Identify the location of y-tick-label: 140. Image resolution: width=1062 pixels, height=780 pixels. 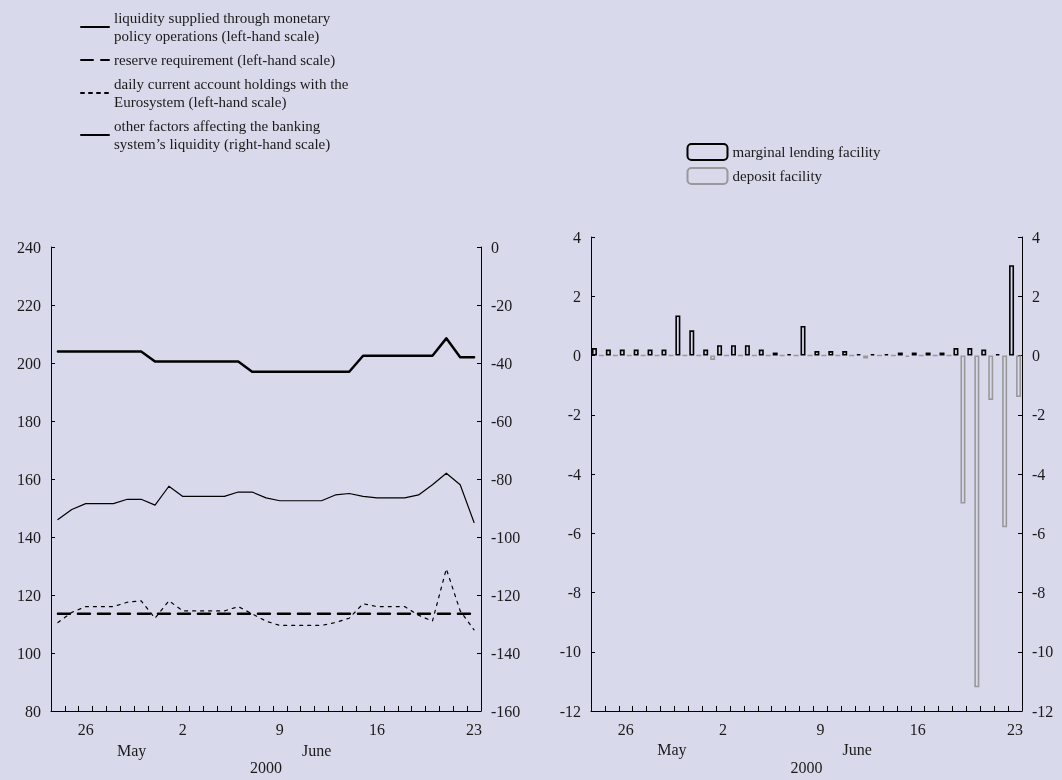
(29, 537).